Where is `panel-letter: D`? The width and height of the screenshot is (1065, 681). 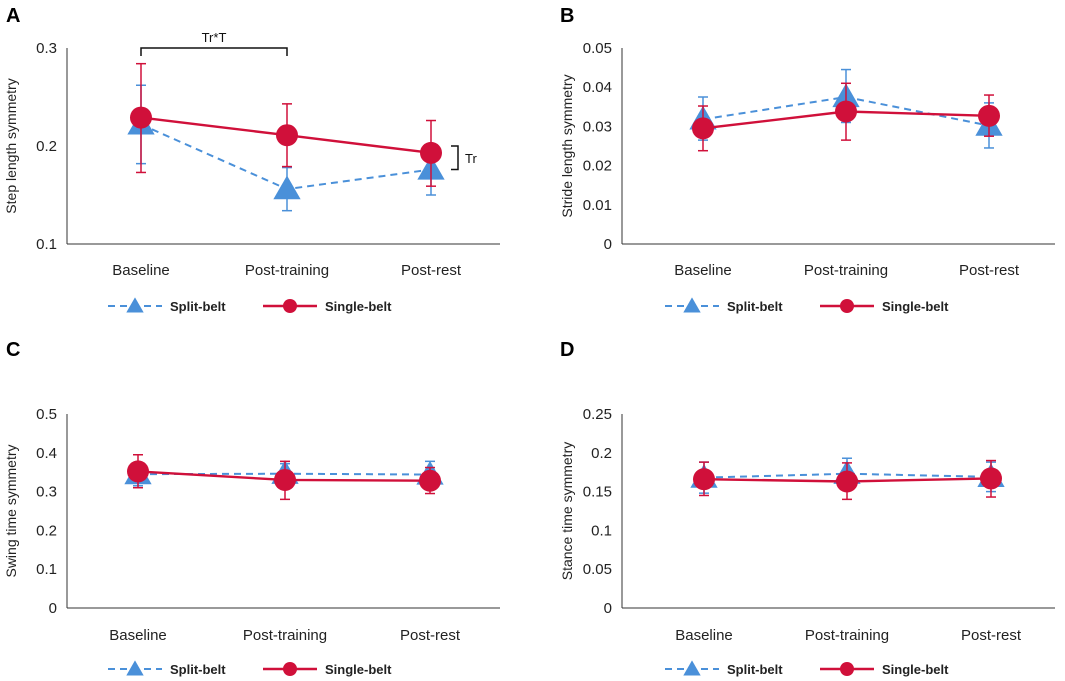
panel-letter: D is located at coordinates (567, 350).